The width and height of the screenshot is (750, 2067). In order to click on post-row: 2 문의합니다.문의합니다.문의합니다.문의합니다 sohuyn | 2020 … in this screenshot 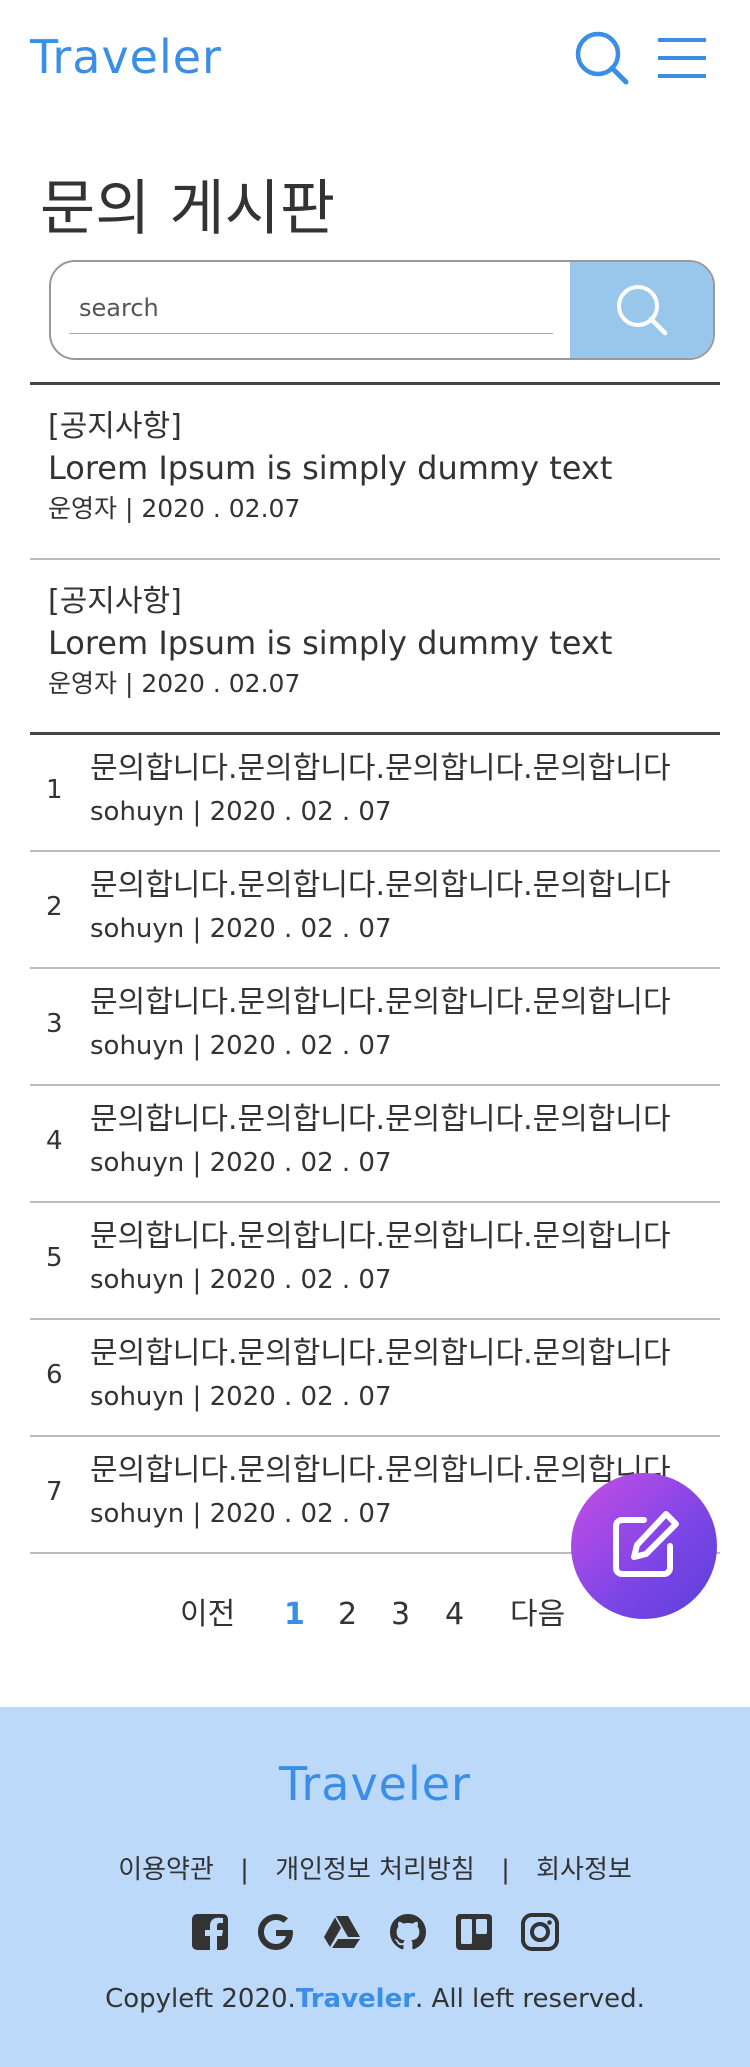, I will do `click(375, 910)`.